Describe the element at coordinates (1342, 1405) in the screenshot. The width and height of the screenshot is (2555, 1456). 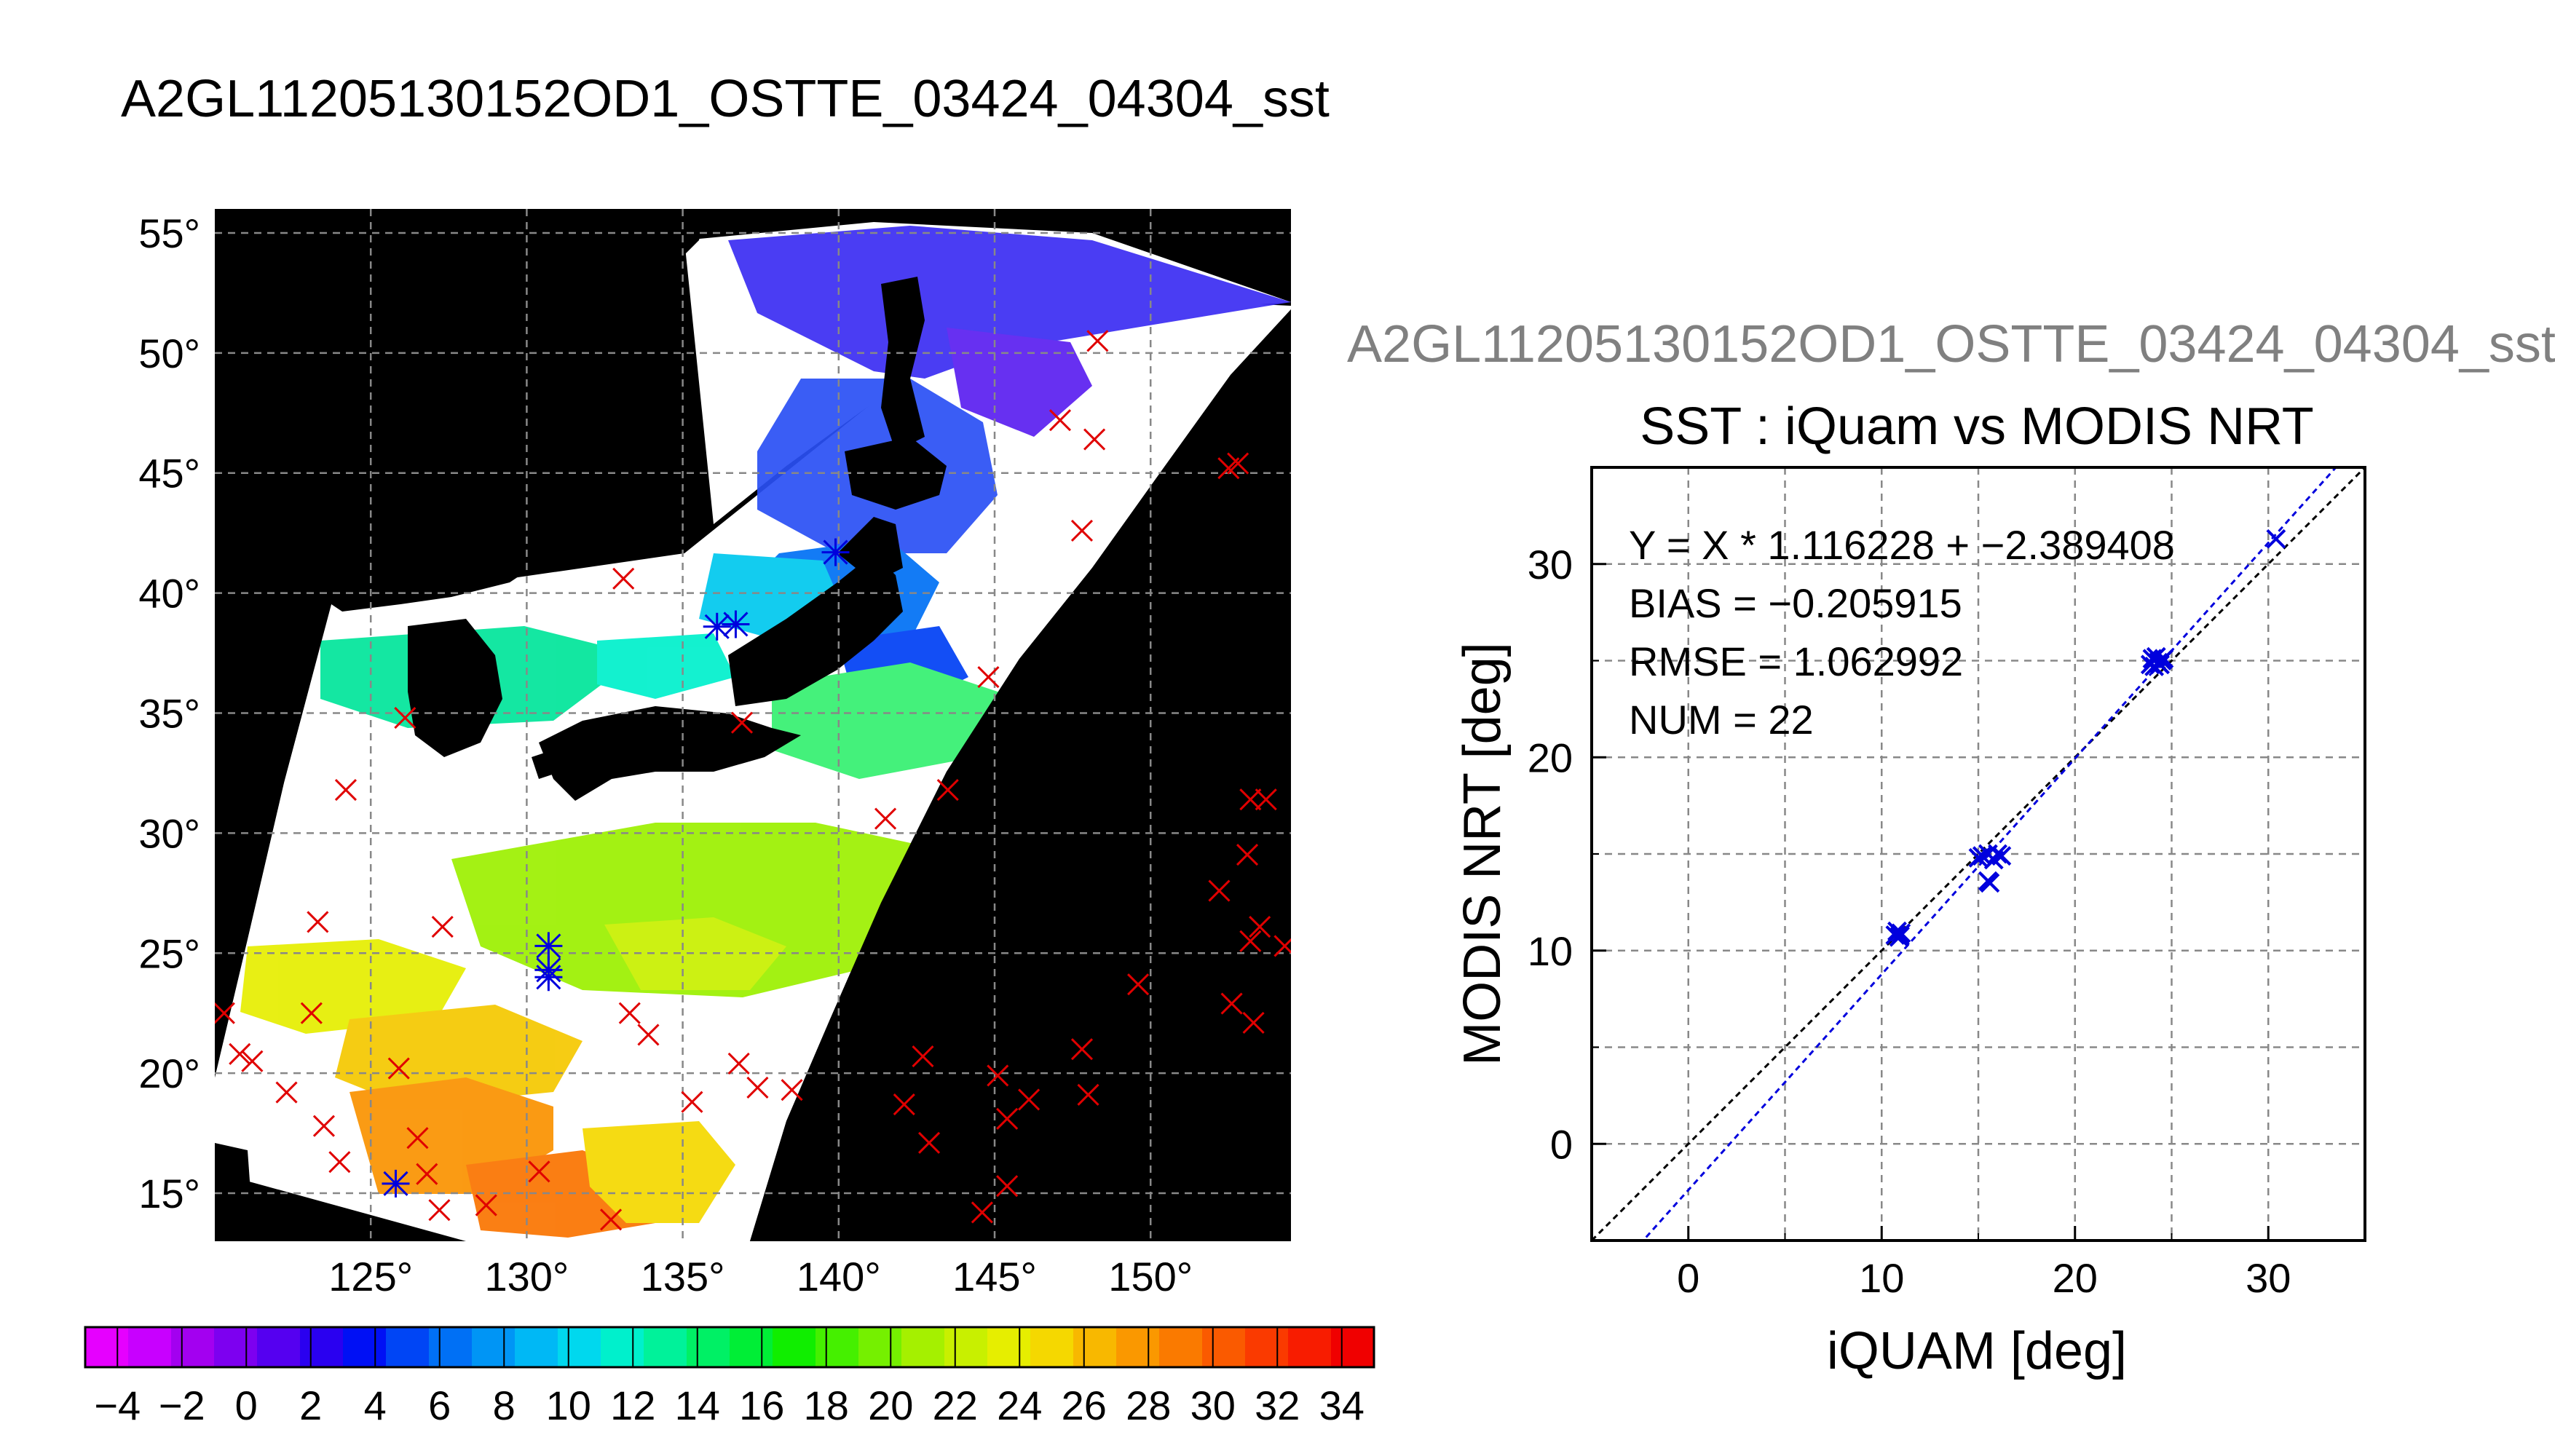
I see `colorbar-tick-label: 34` at that location.